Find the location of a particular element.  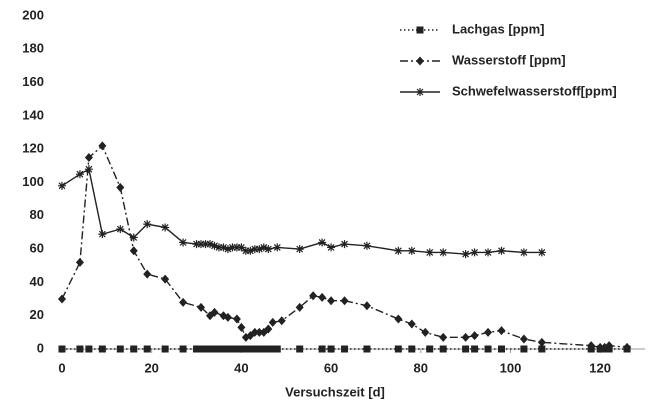

legend-marker is located at coordinates (420, 30).